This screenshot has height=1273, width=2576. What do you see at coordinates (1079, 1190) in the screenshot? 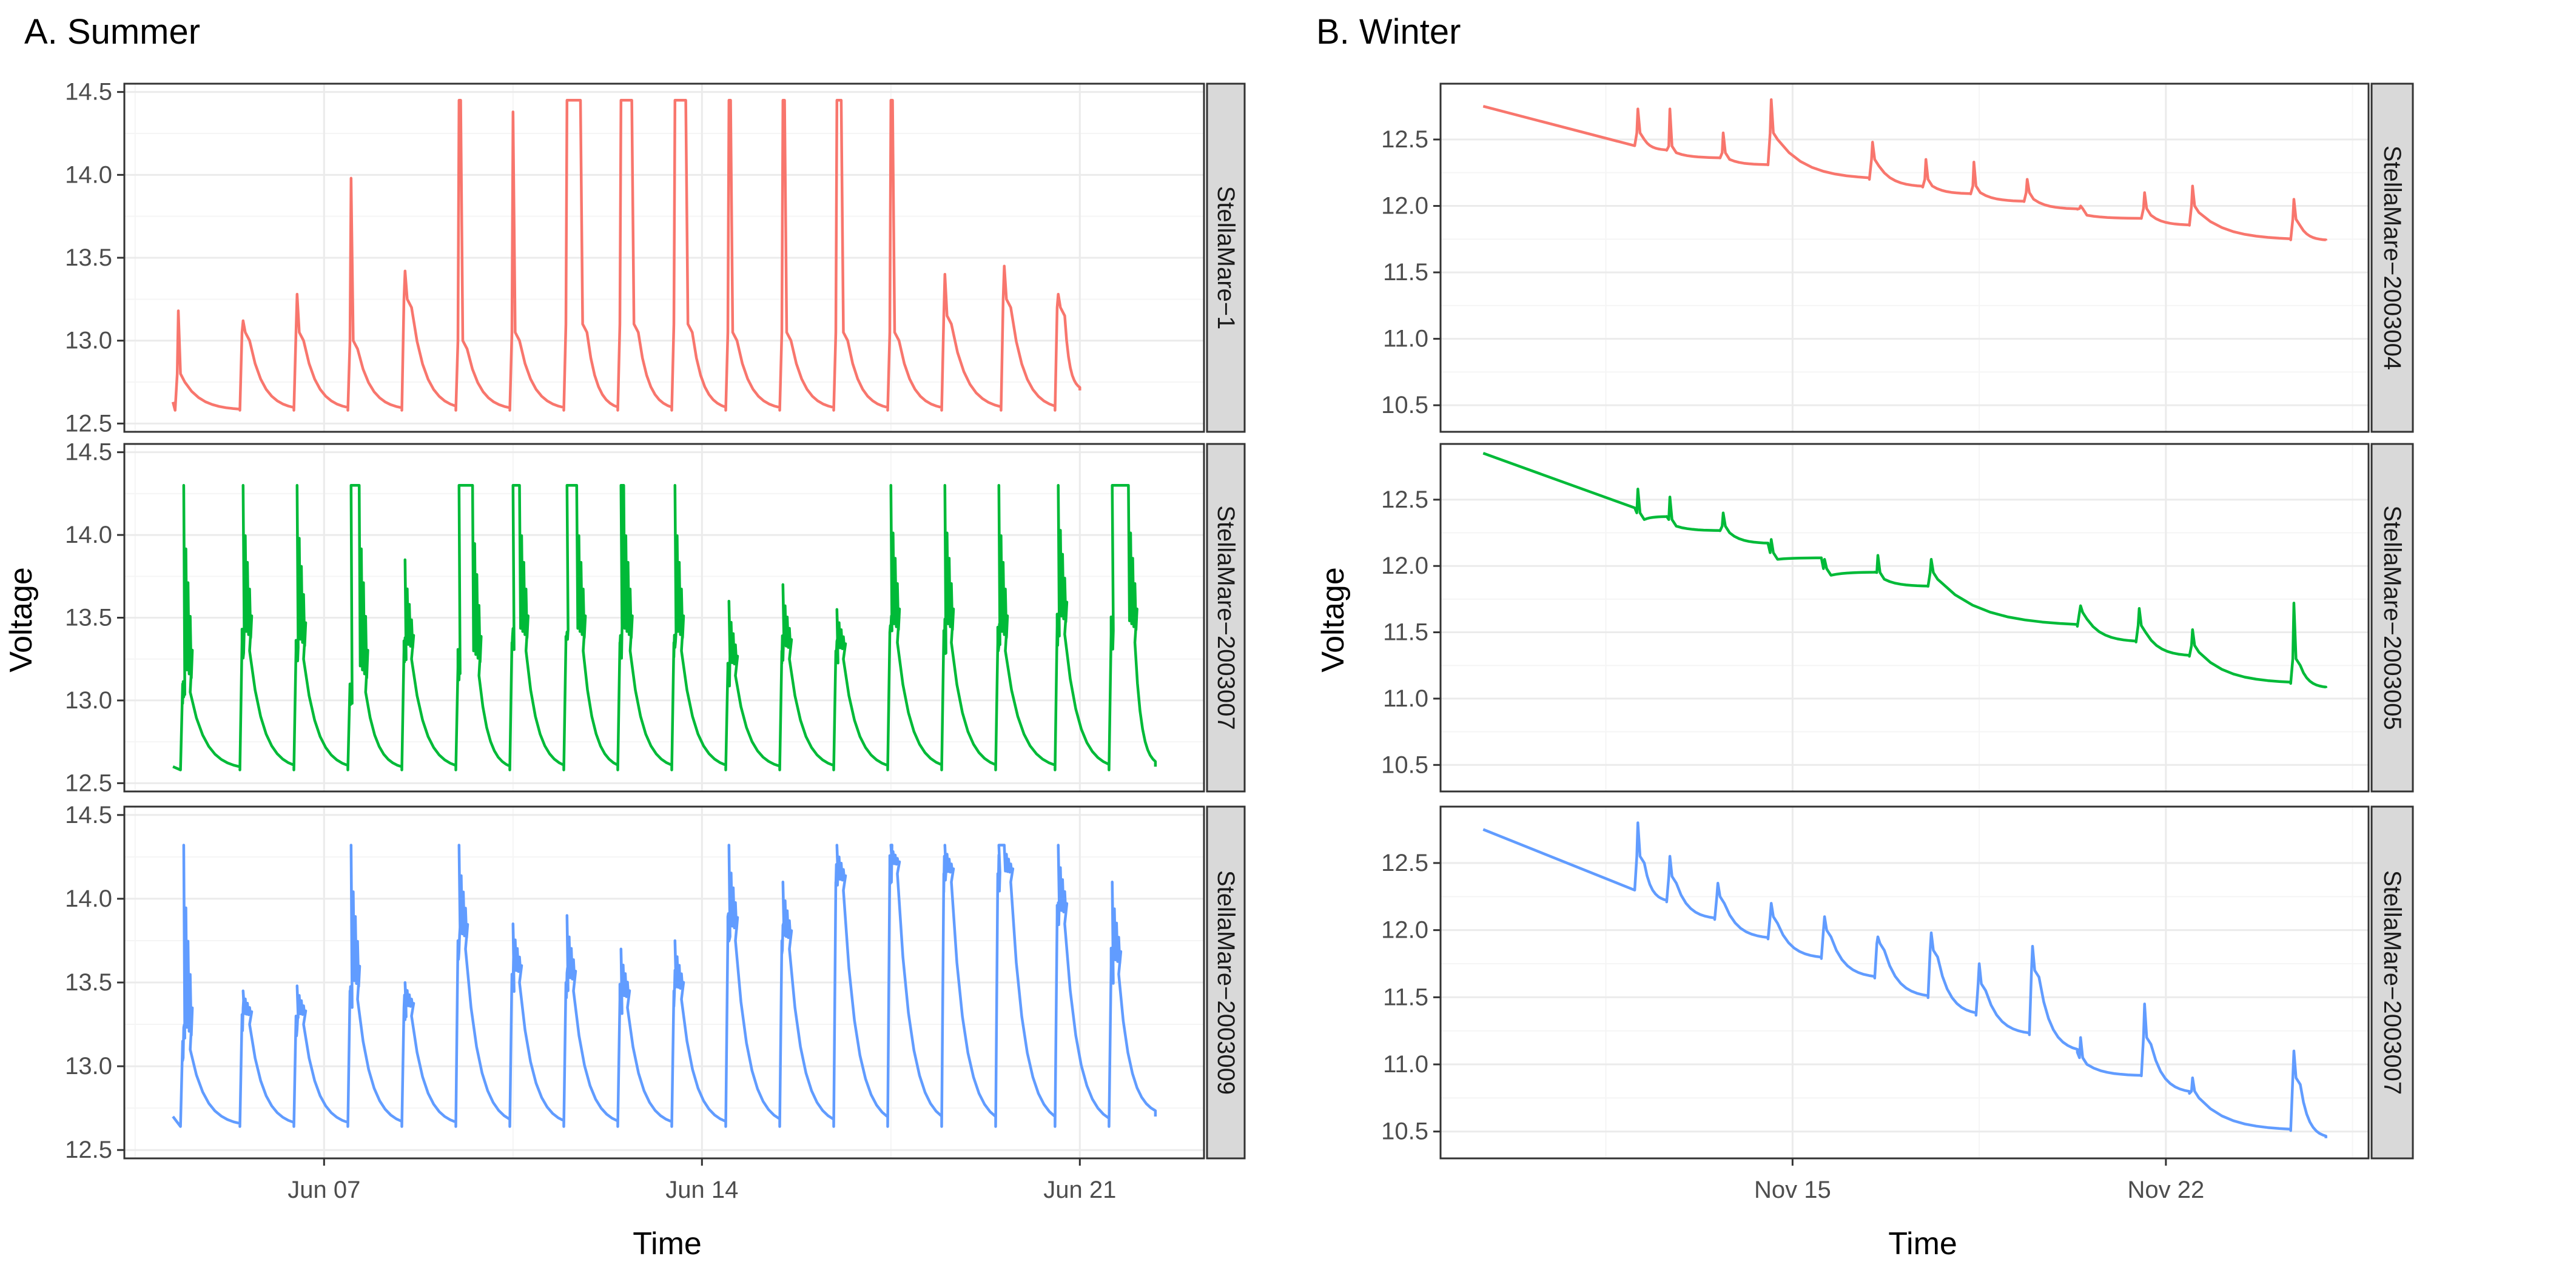
I see `x-tick-label: Jun 21` at bounding box center [1079, 1190].